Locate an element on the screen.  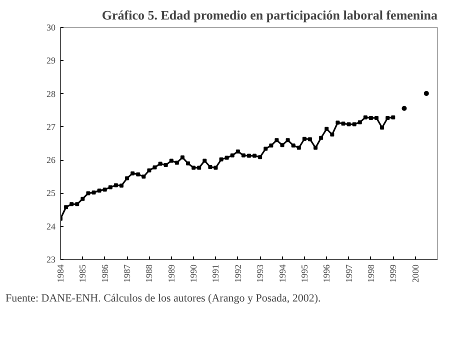
x-tick-label: 1986 is located at coordinates (105, 273).